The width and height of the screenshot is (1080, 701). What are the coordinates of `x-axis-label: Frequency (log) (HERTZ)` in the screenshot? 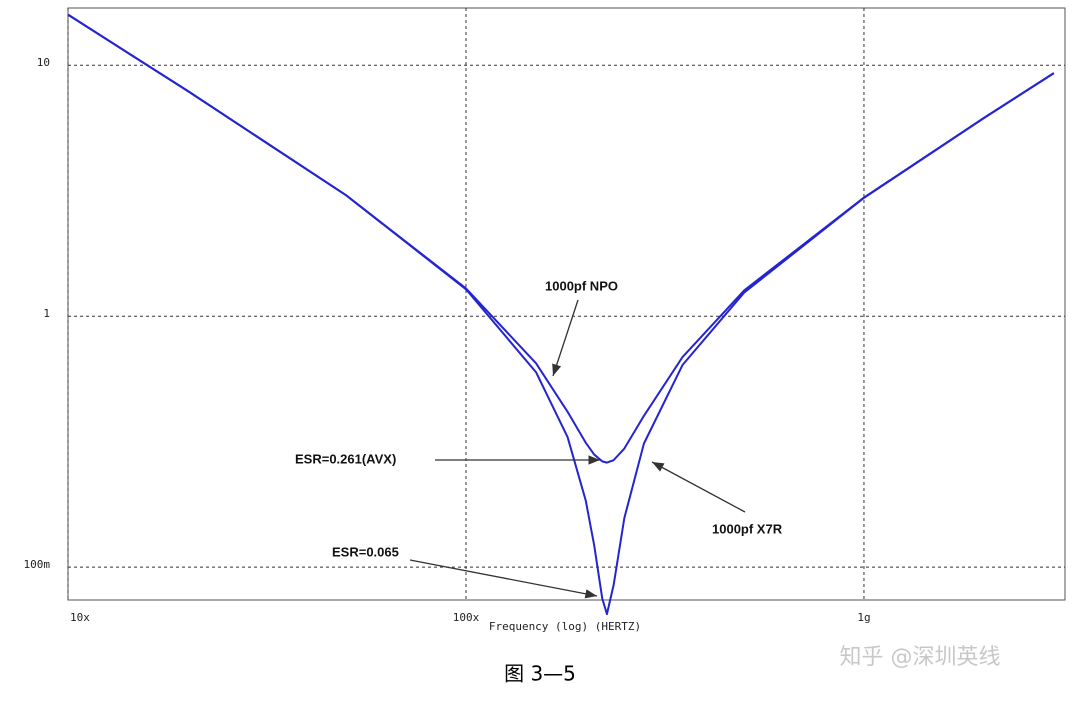 It's located at (565, 626).